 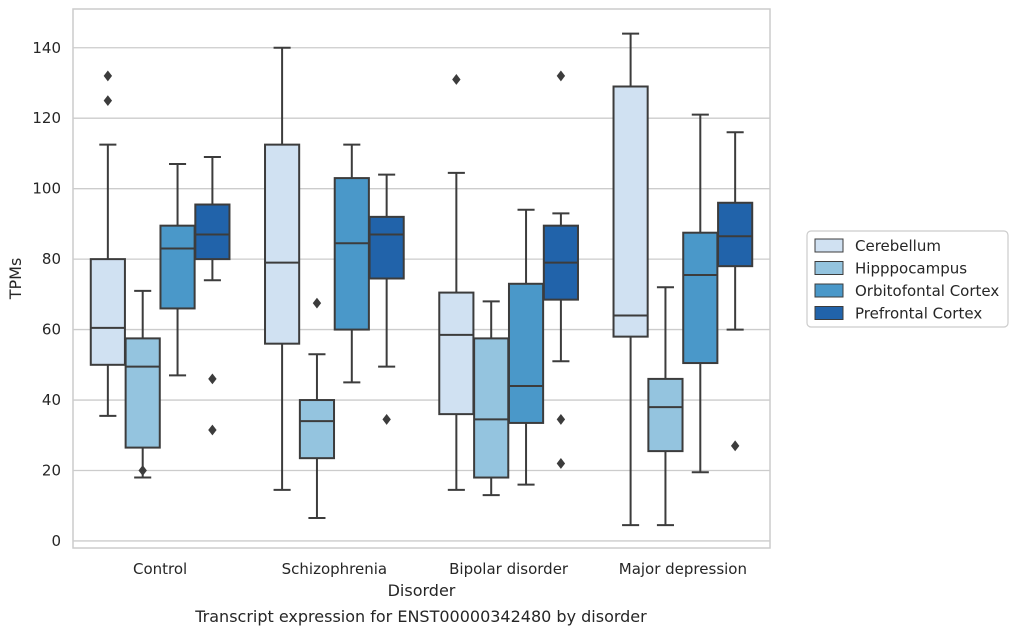 I want to click on legend-frame, so click(x=907, y=279).